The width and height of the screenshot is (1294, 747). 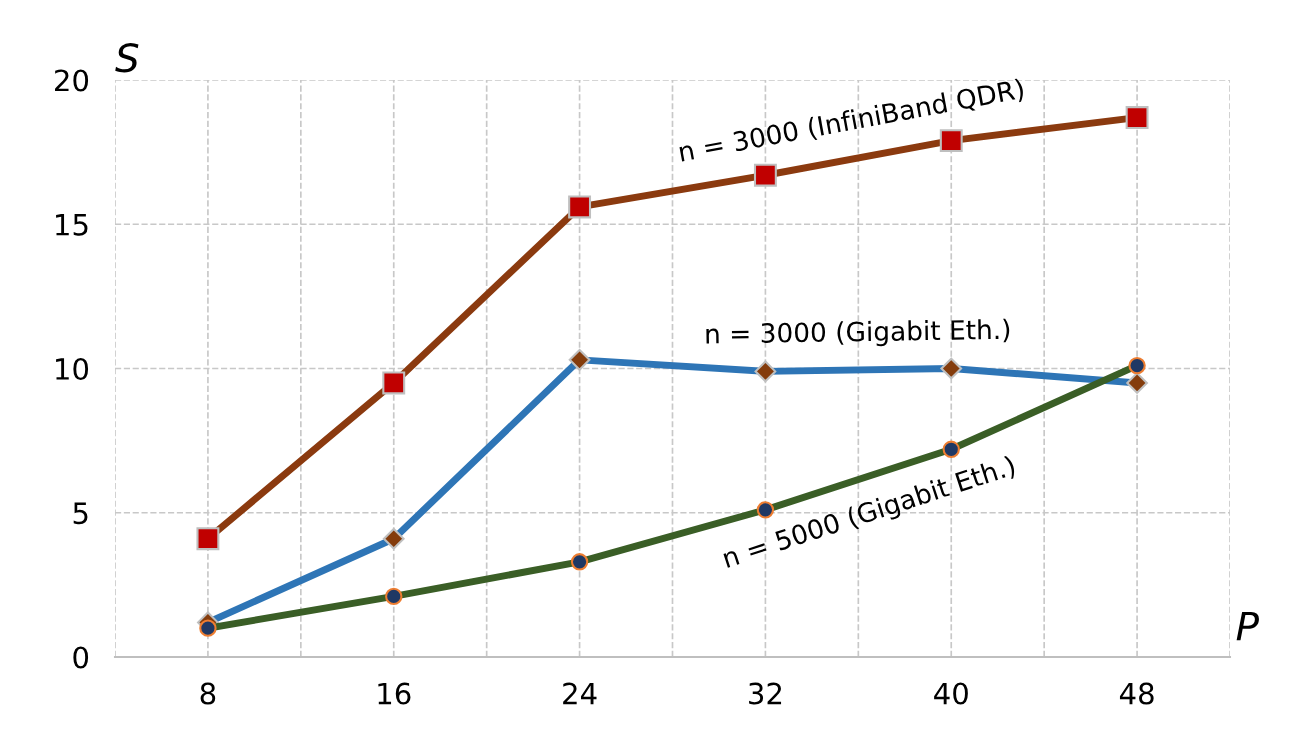 I want to click on series-label: n = 3000 (Gigabit Eth.), so click(x=858, y=333).